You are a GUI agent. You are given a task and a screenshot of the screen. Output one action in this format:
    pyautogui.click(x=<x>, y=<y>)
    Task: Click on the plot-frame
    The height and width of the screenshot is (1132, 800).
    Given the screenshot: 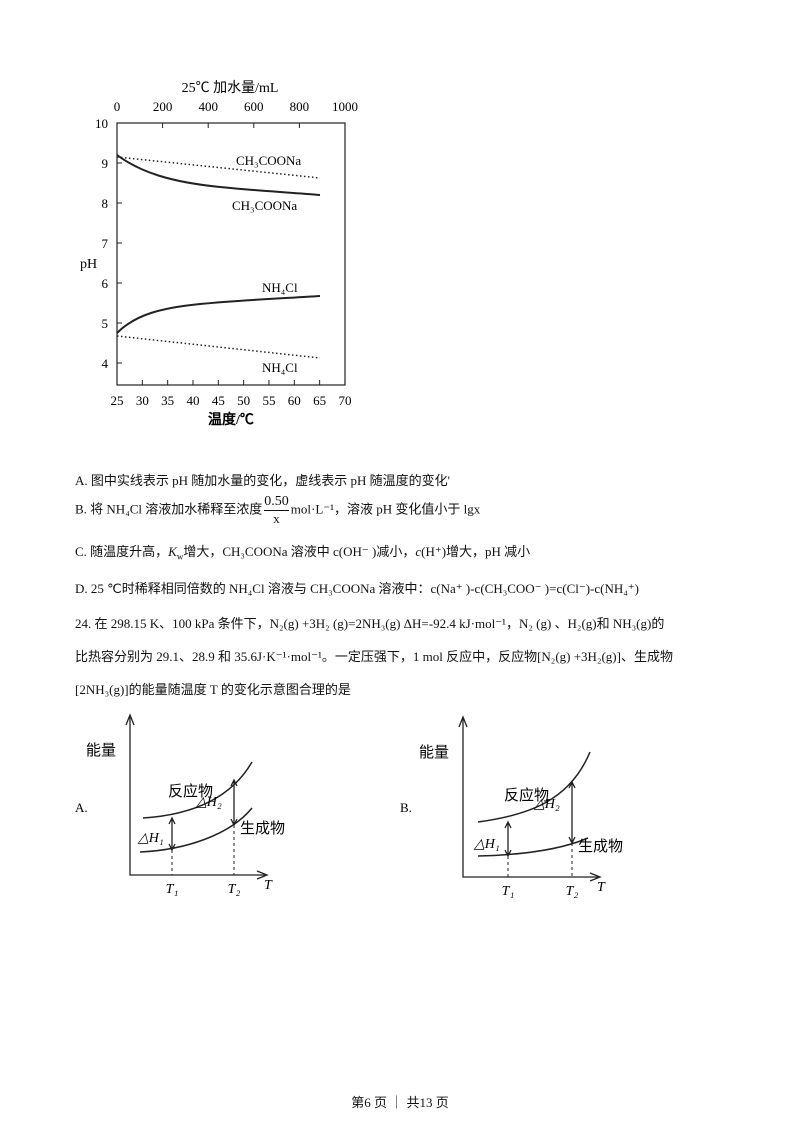 What is the action you would take?
    pyautogui.click(x=231, y=254)
    